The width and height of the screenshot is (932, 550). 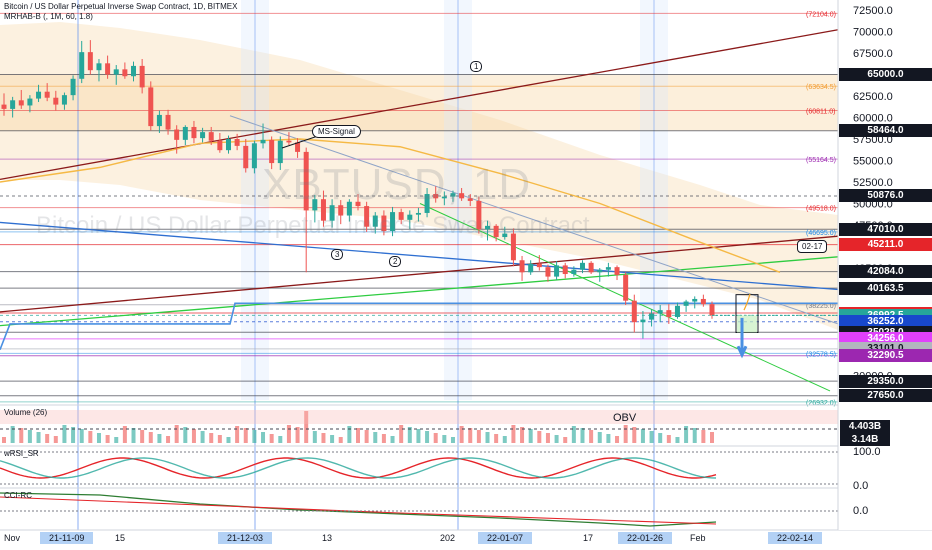 What do you see at coordinates (885, 339) in the screenshot?
I see `price-tag-11: 34256.0` at bounding box center [885, 339].